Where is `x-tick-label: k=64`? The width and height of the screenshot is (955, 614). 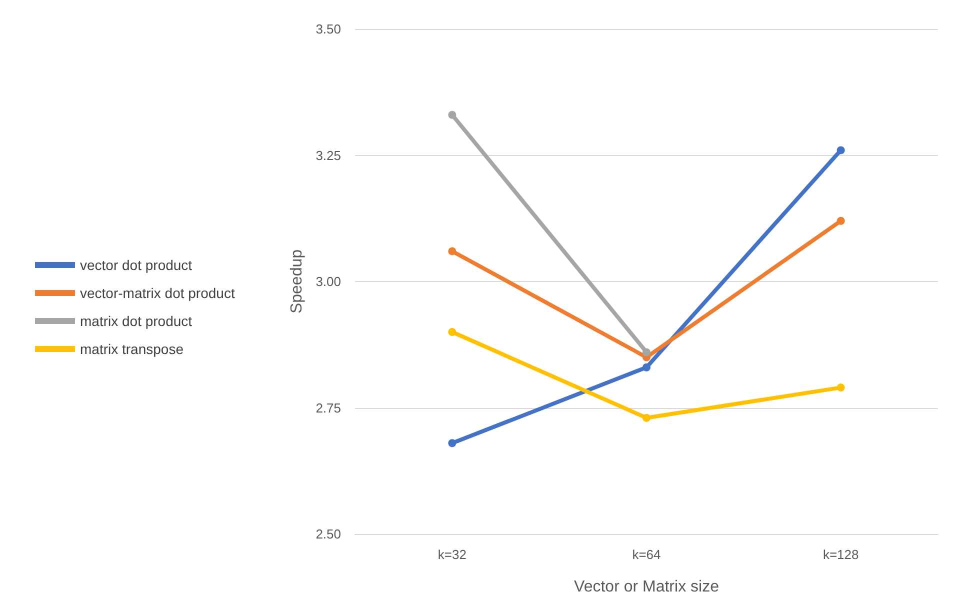
x-tick-label: k=64 is located at coordinates (646, 554).